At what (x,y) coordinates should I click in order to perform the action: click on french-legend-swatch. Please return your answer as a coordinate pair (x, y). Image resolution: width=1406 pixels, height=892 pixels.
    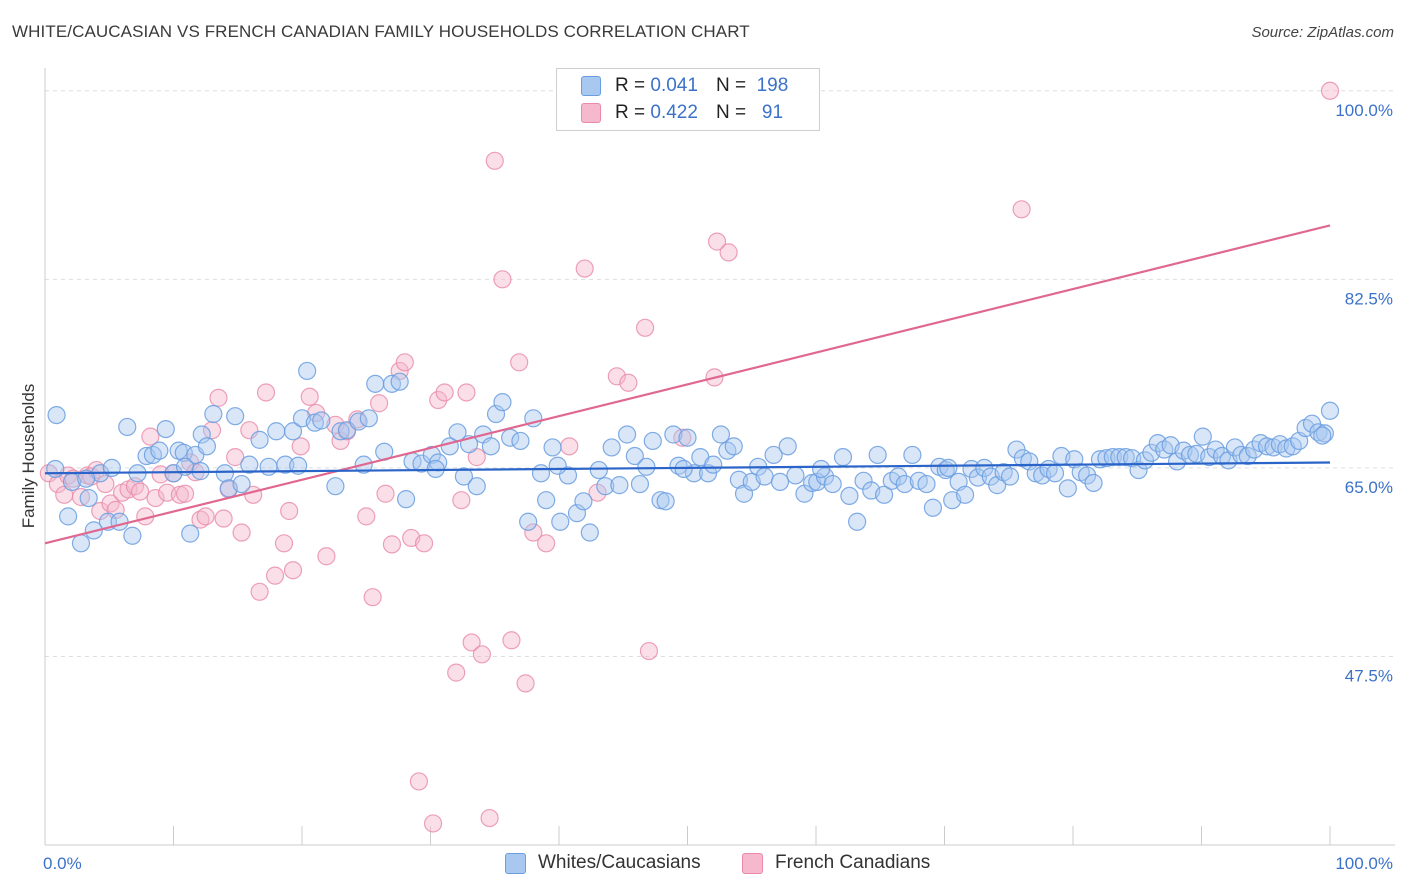
    Looking at the image, I should click on (752, 863).